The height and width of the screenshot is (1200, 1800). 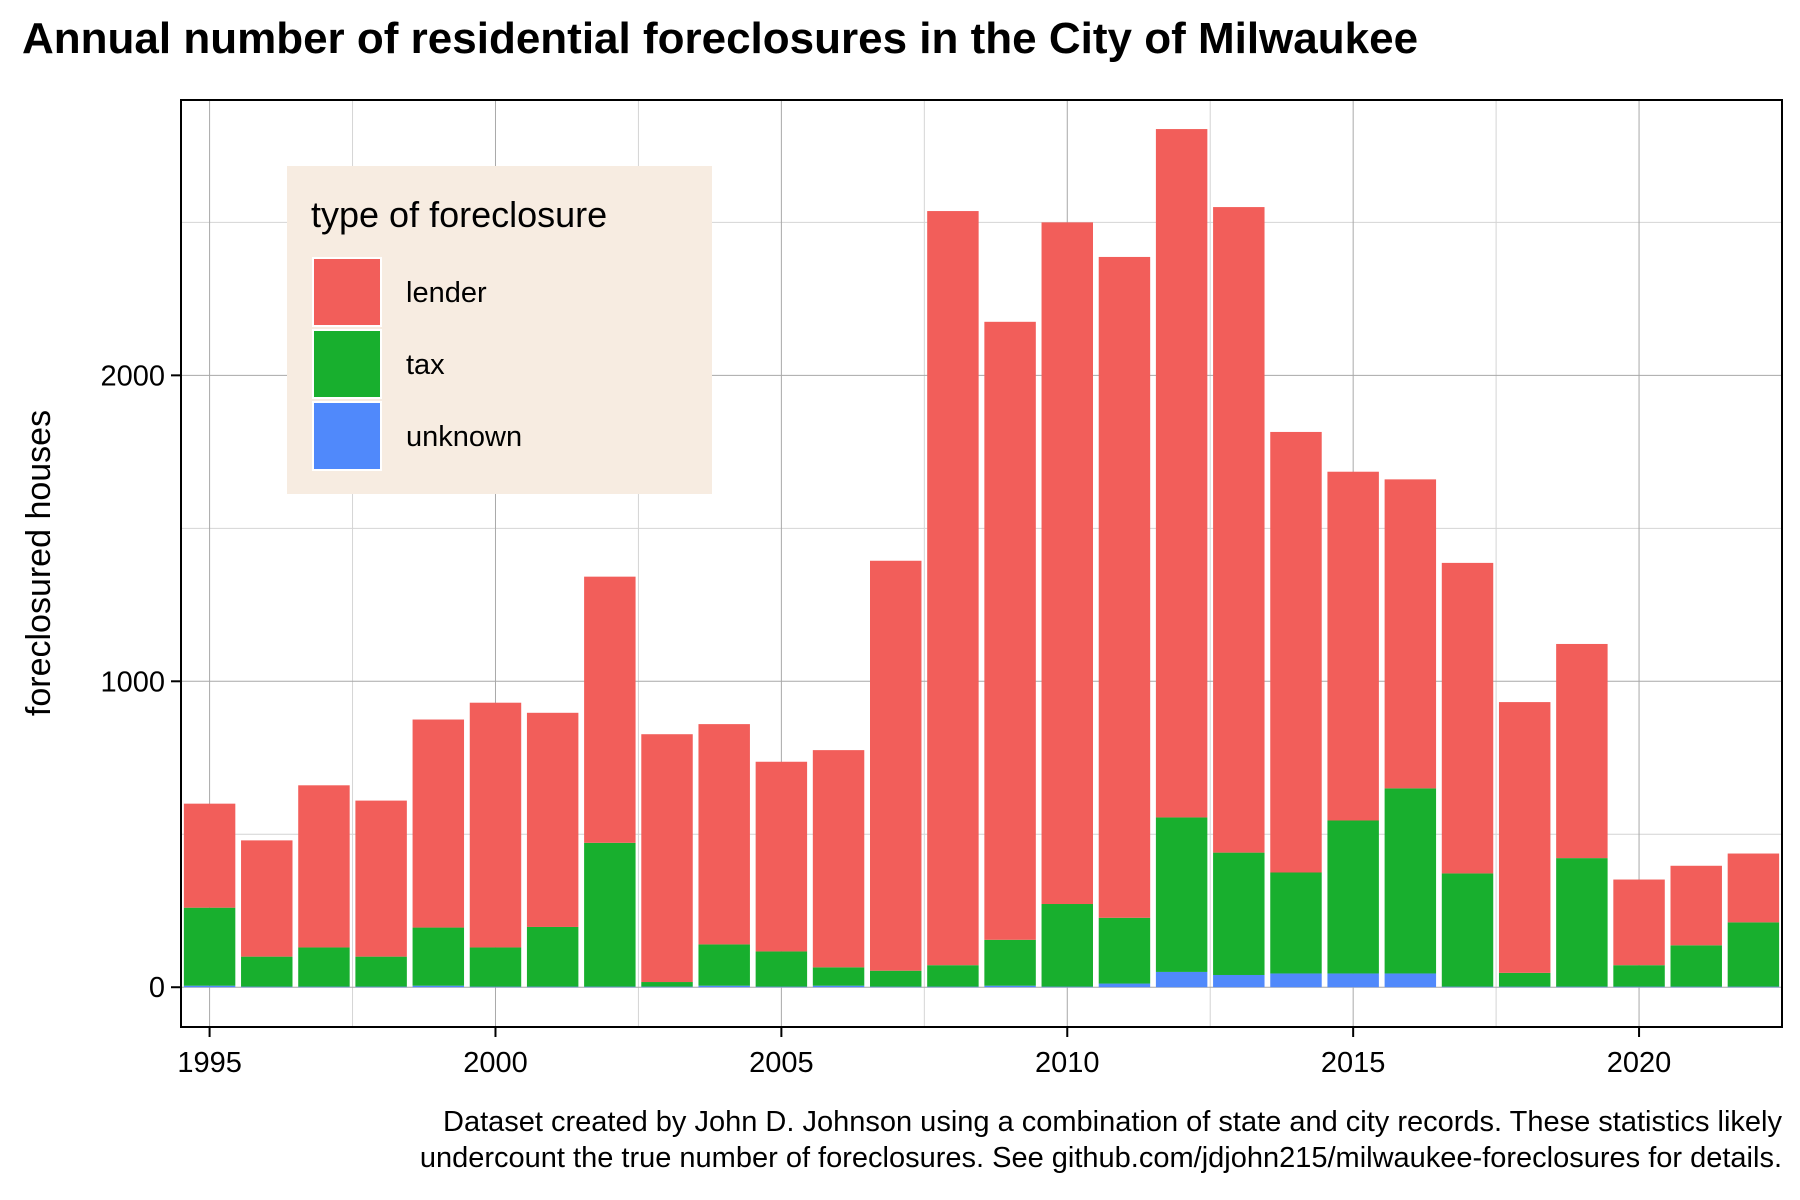 I want to click on x-tick-label: 2015, so click(x=1353, y=1063).